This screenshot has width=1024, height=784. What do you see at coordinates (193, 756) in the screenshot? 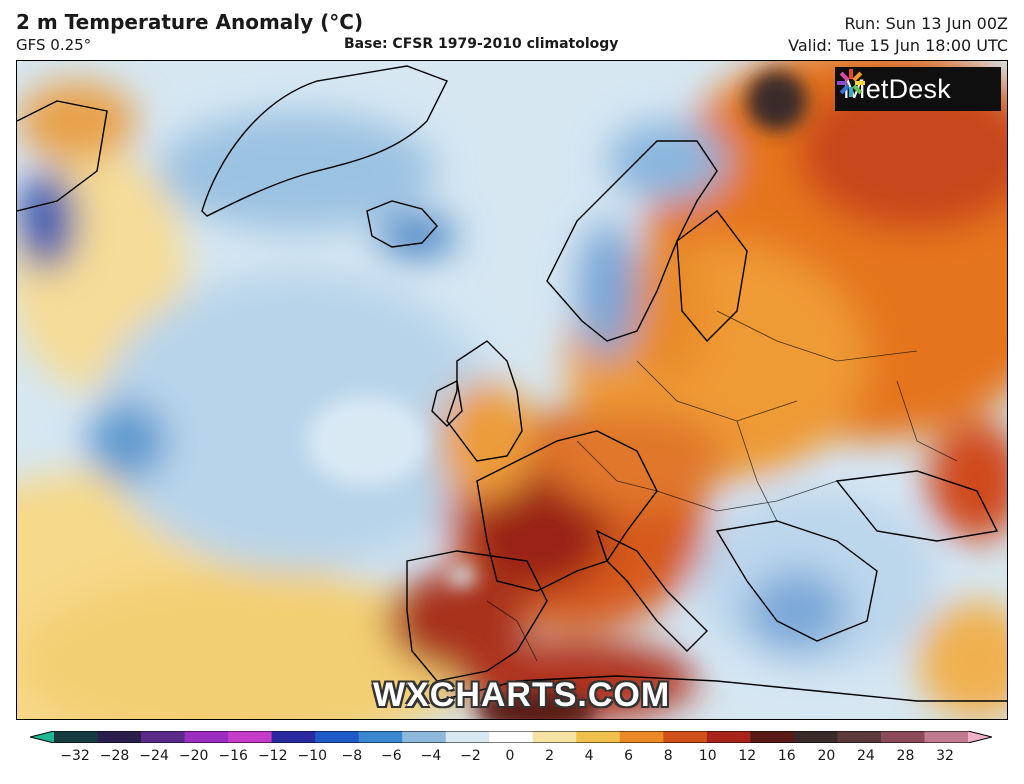
I see `colorbar-tick-label: −20` at bounding box center [193, 756].